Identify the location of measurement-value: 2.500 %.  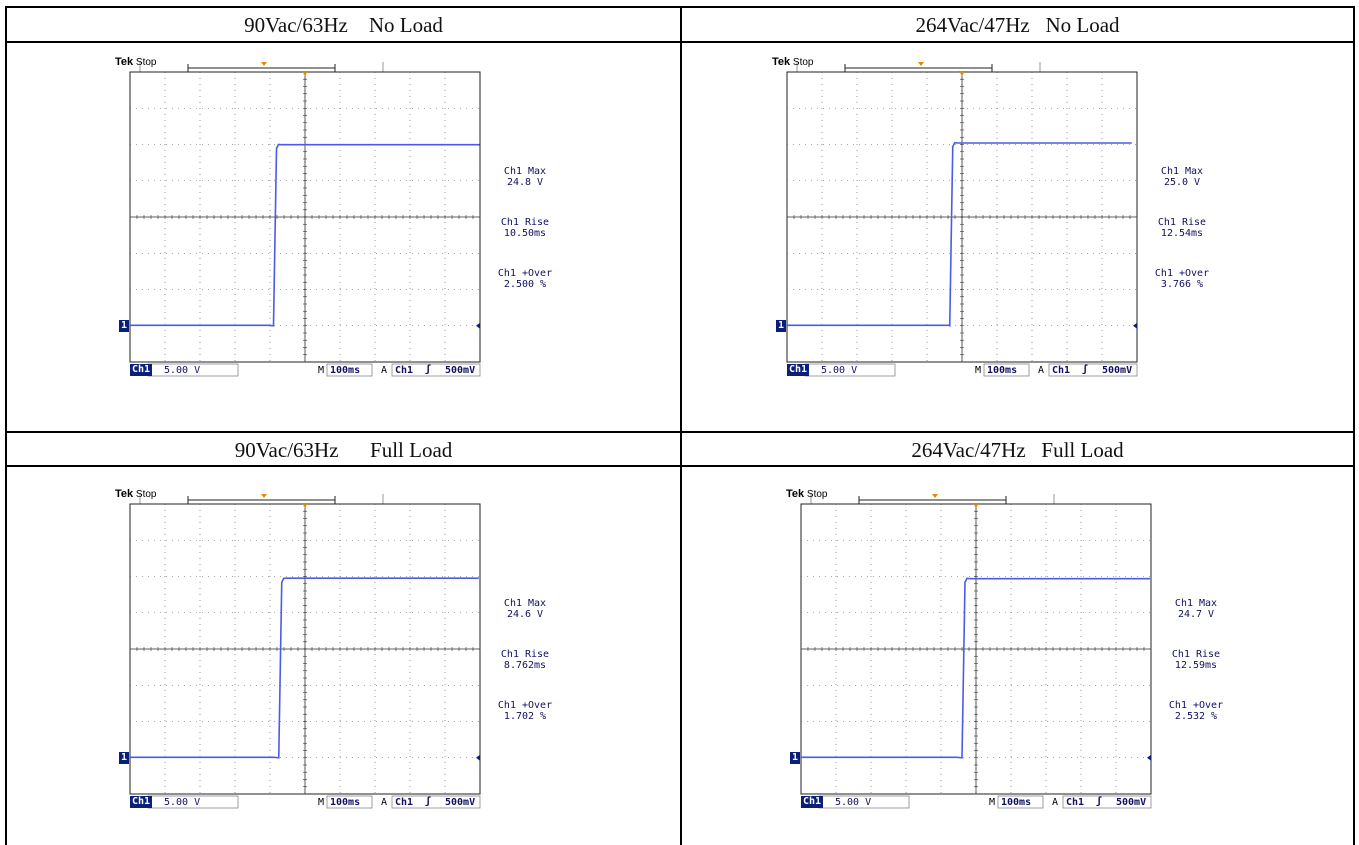
(525, 284).